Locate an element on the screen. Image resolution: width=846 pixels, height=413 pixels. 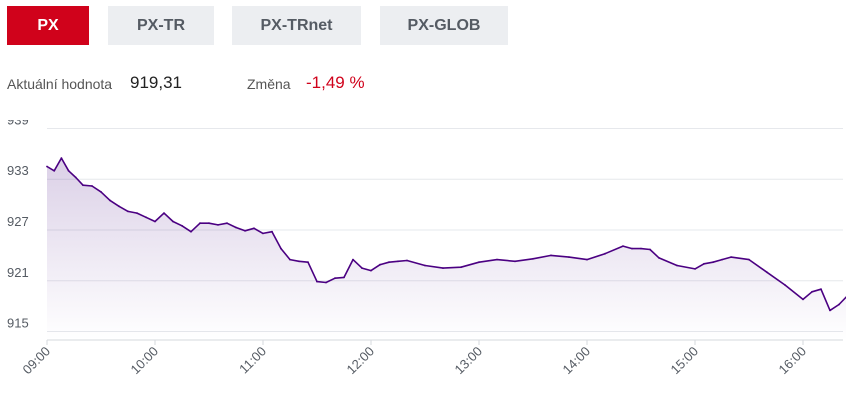
x-tick-label: 09:00 is located at coordinates (37, 361).